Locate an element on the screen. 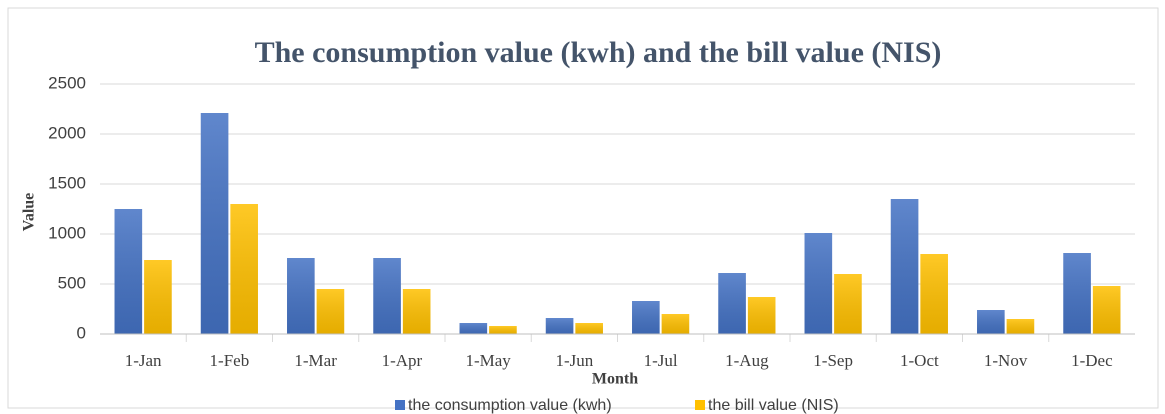 The height and width of the screenshot is (414, 1165). x-tick-label: 1-Dec is located at coordinates (1092, 360).